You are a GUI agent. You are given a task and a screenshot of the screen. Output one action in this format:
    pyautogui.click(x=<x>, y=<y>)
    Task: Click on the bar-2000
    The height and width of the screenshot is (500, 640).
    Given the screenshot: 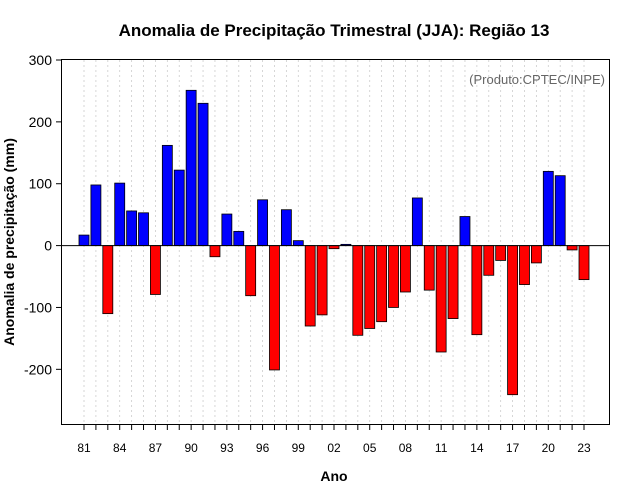 What is the action you would take?
    pyautogui.click(x=310, y=286)
    